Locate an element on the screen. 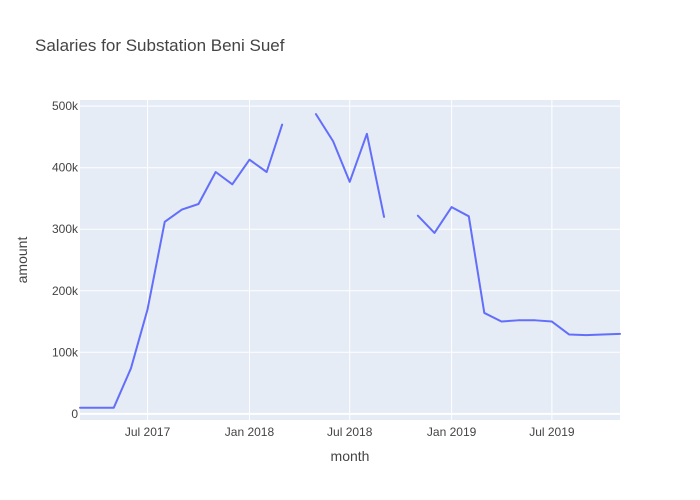  y-tick-label: 100k is located at coordinates (65, 352).